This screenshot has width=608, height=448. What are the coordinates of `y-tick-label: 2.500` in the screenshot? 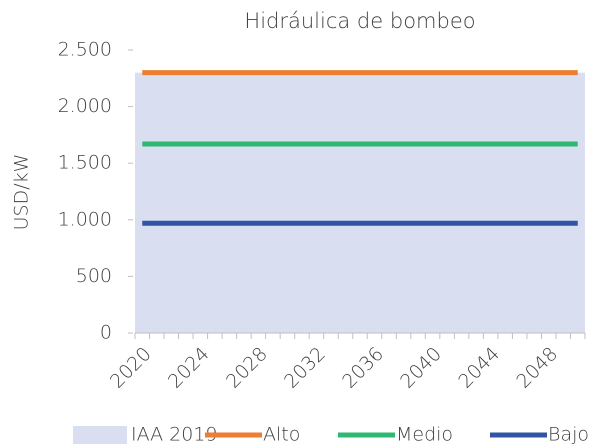 It's located at (85, 50).